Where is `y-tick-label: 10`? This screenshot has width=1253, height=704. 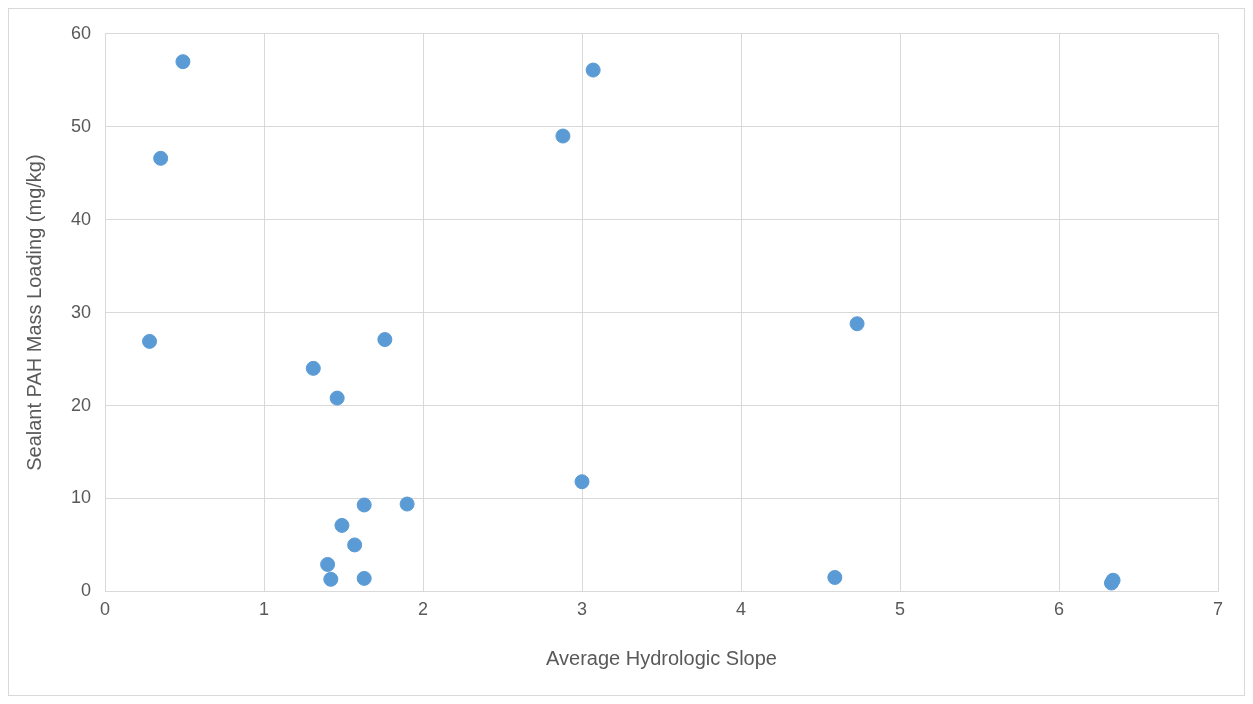 y-tick-label: 10 is located at coordinates (81, 497).